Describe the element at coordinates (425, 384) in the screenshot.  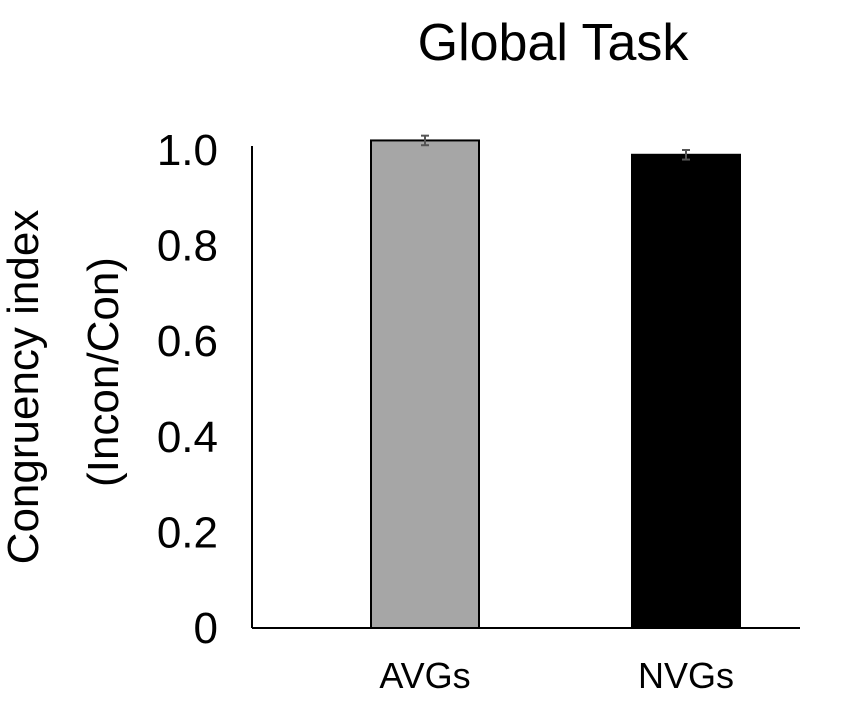
I see `bar-avgs` at that location.